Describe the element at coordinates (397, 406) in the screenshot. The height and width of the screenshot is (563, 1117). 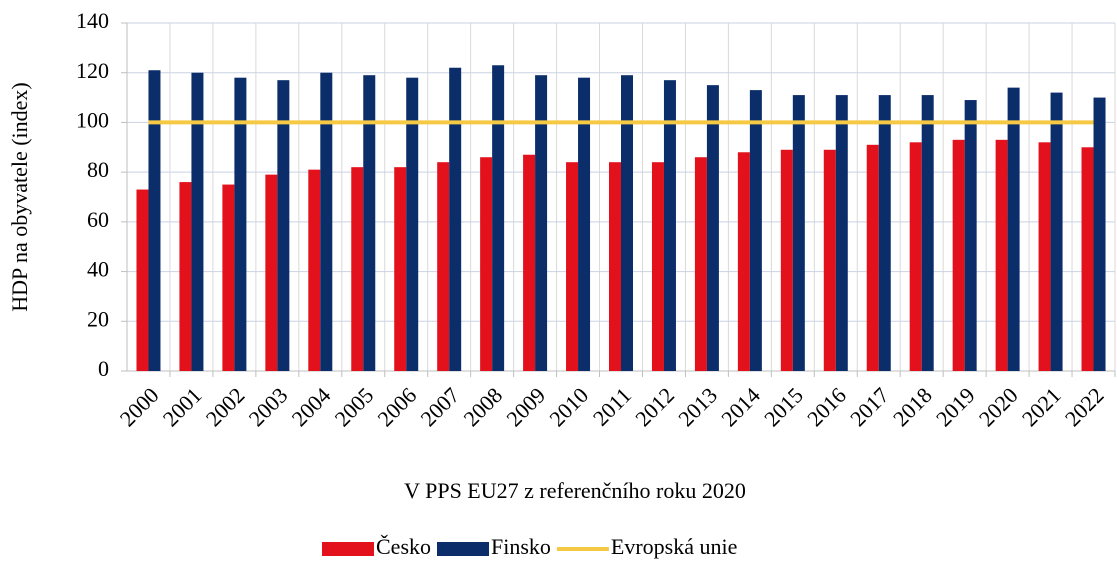
I see `x-tick-label: 2006` at that location.